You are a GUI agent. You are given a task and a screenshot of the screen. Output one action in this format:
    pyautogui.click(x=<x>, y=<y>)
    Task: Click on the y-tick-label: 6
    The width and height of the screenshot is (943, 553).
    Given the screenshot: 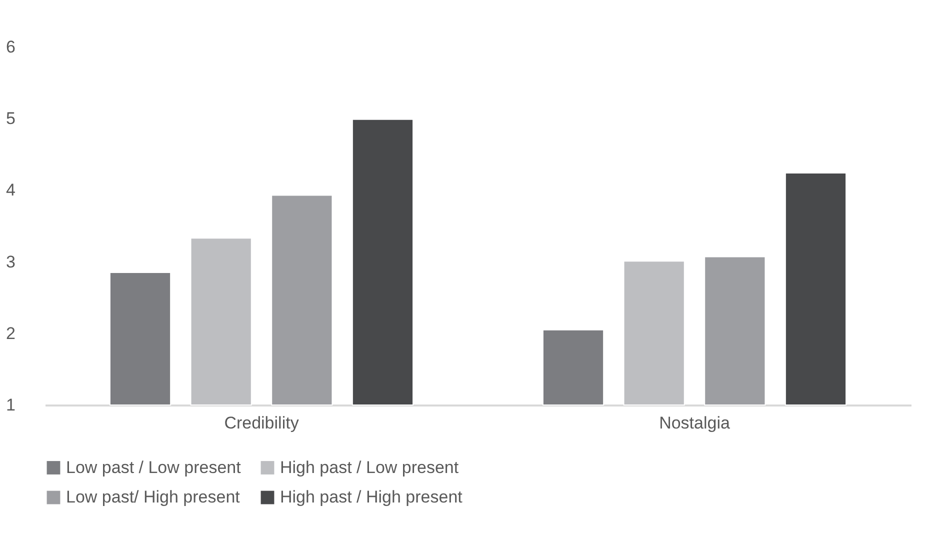 What is the action you would take?
    pyautogui.click(x=11, y=47)
    